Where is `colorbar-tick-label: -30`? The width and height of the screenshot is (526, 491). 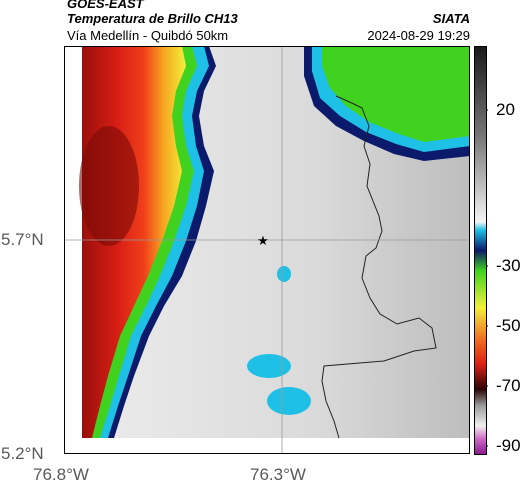
colorbar-tick-label: -30 is located at coordinates (508, 265).